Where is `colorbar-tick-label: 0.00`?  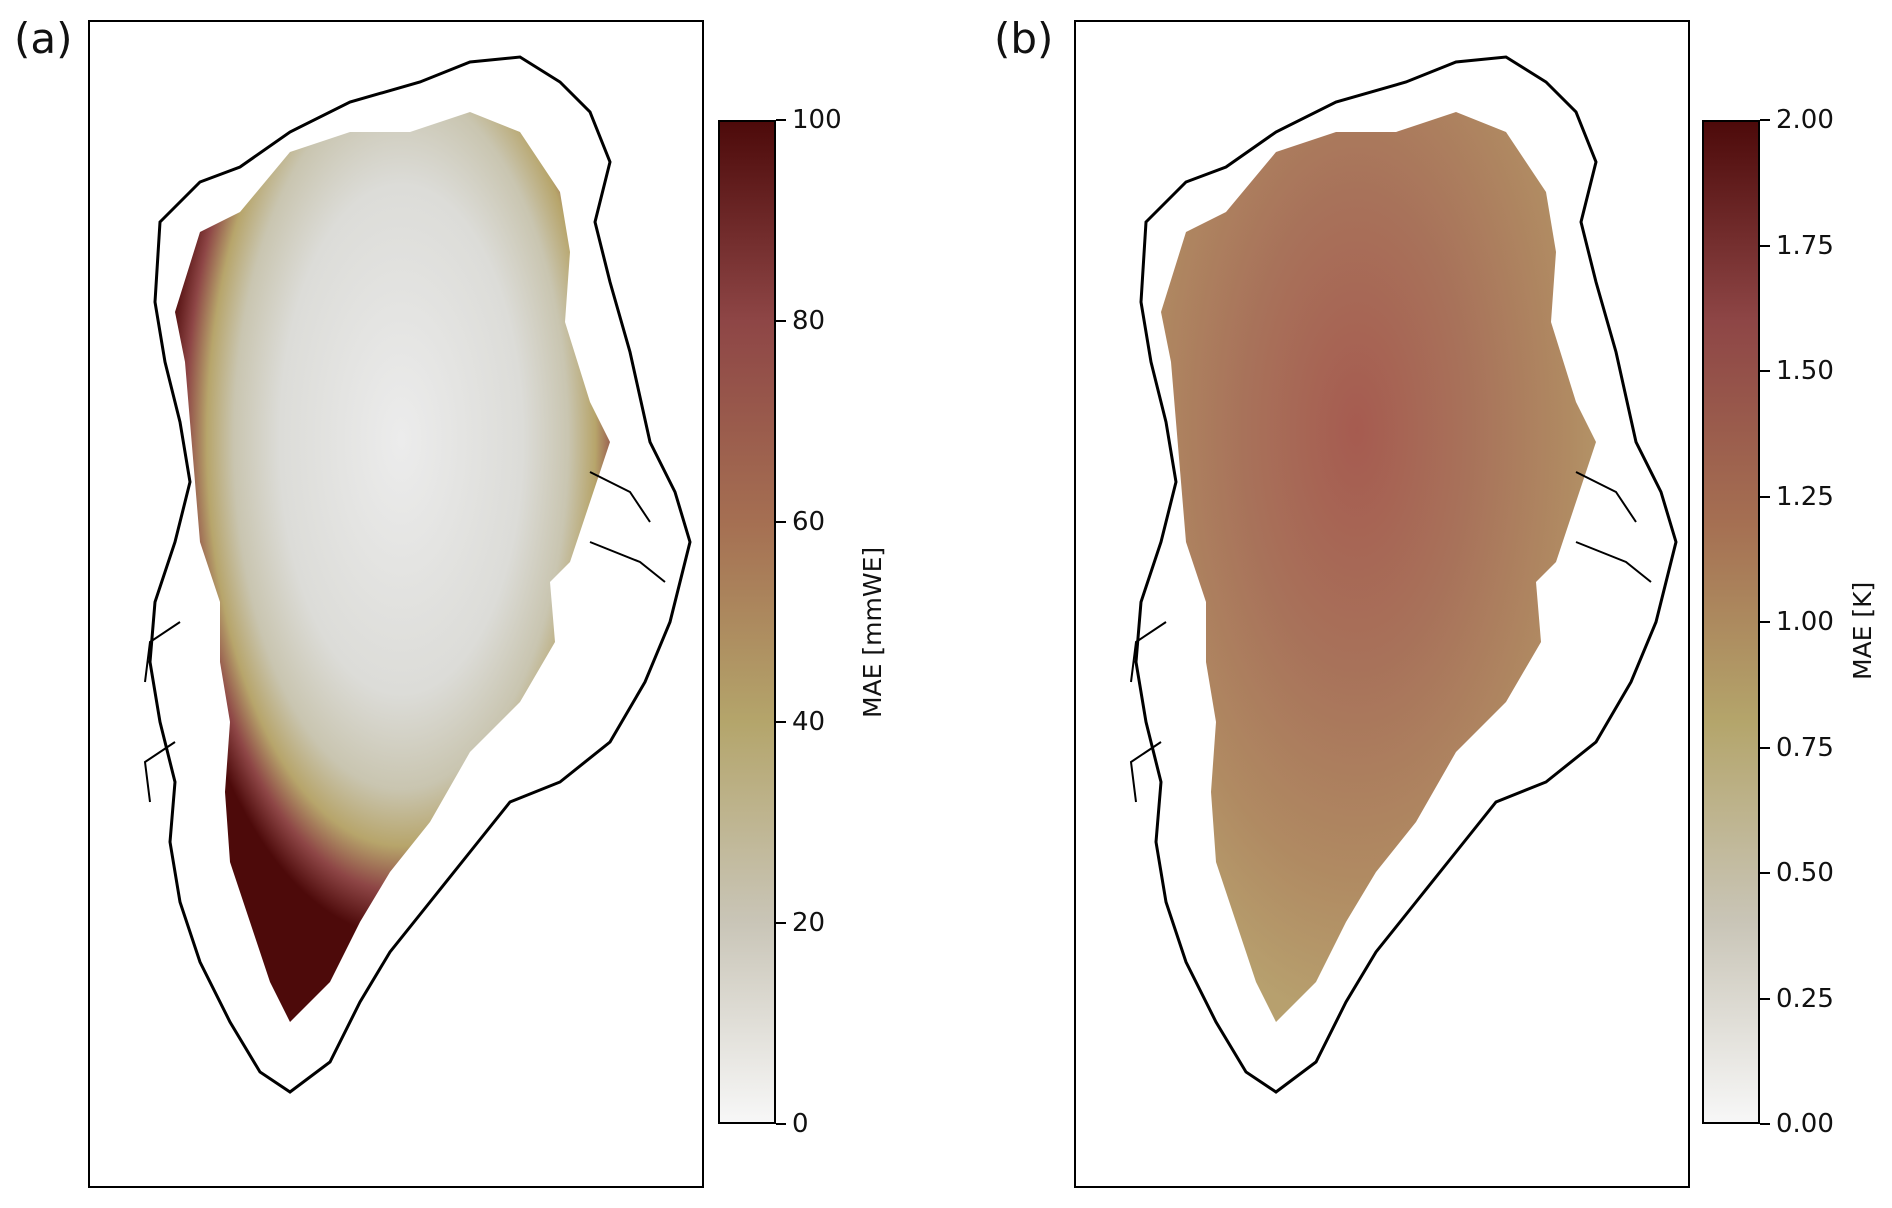
colorbar-tick-label: 0.00 is located at coordinates (1805, 1124).